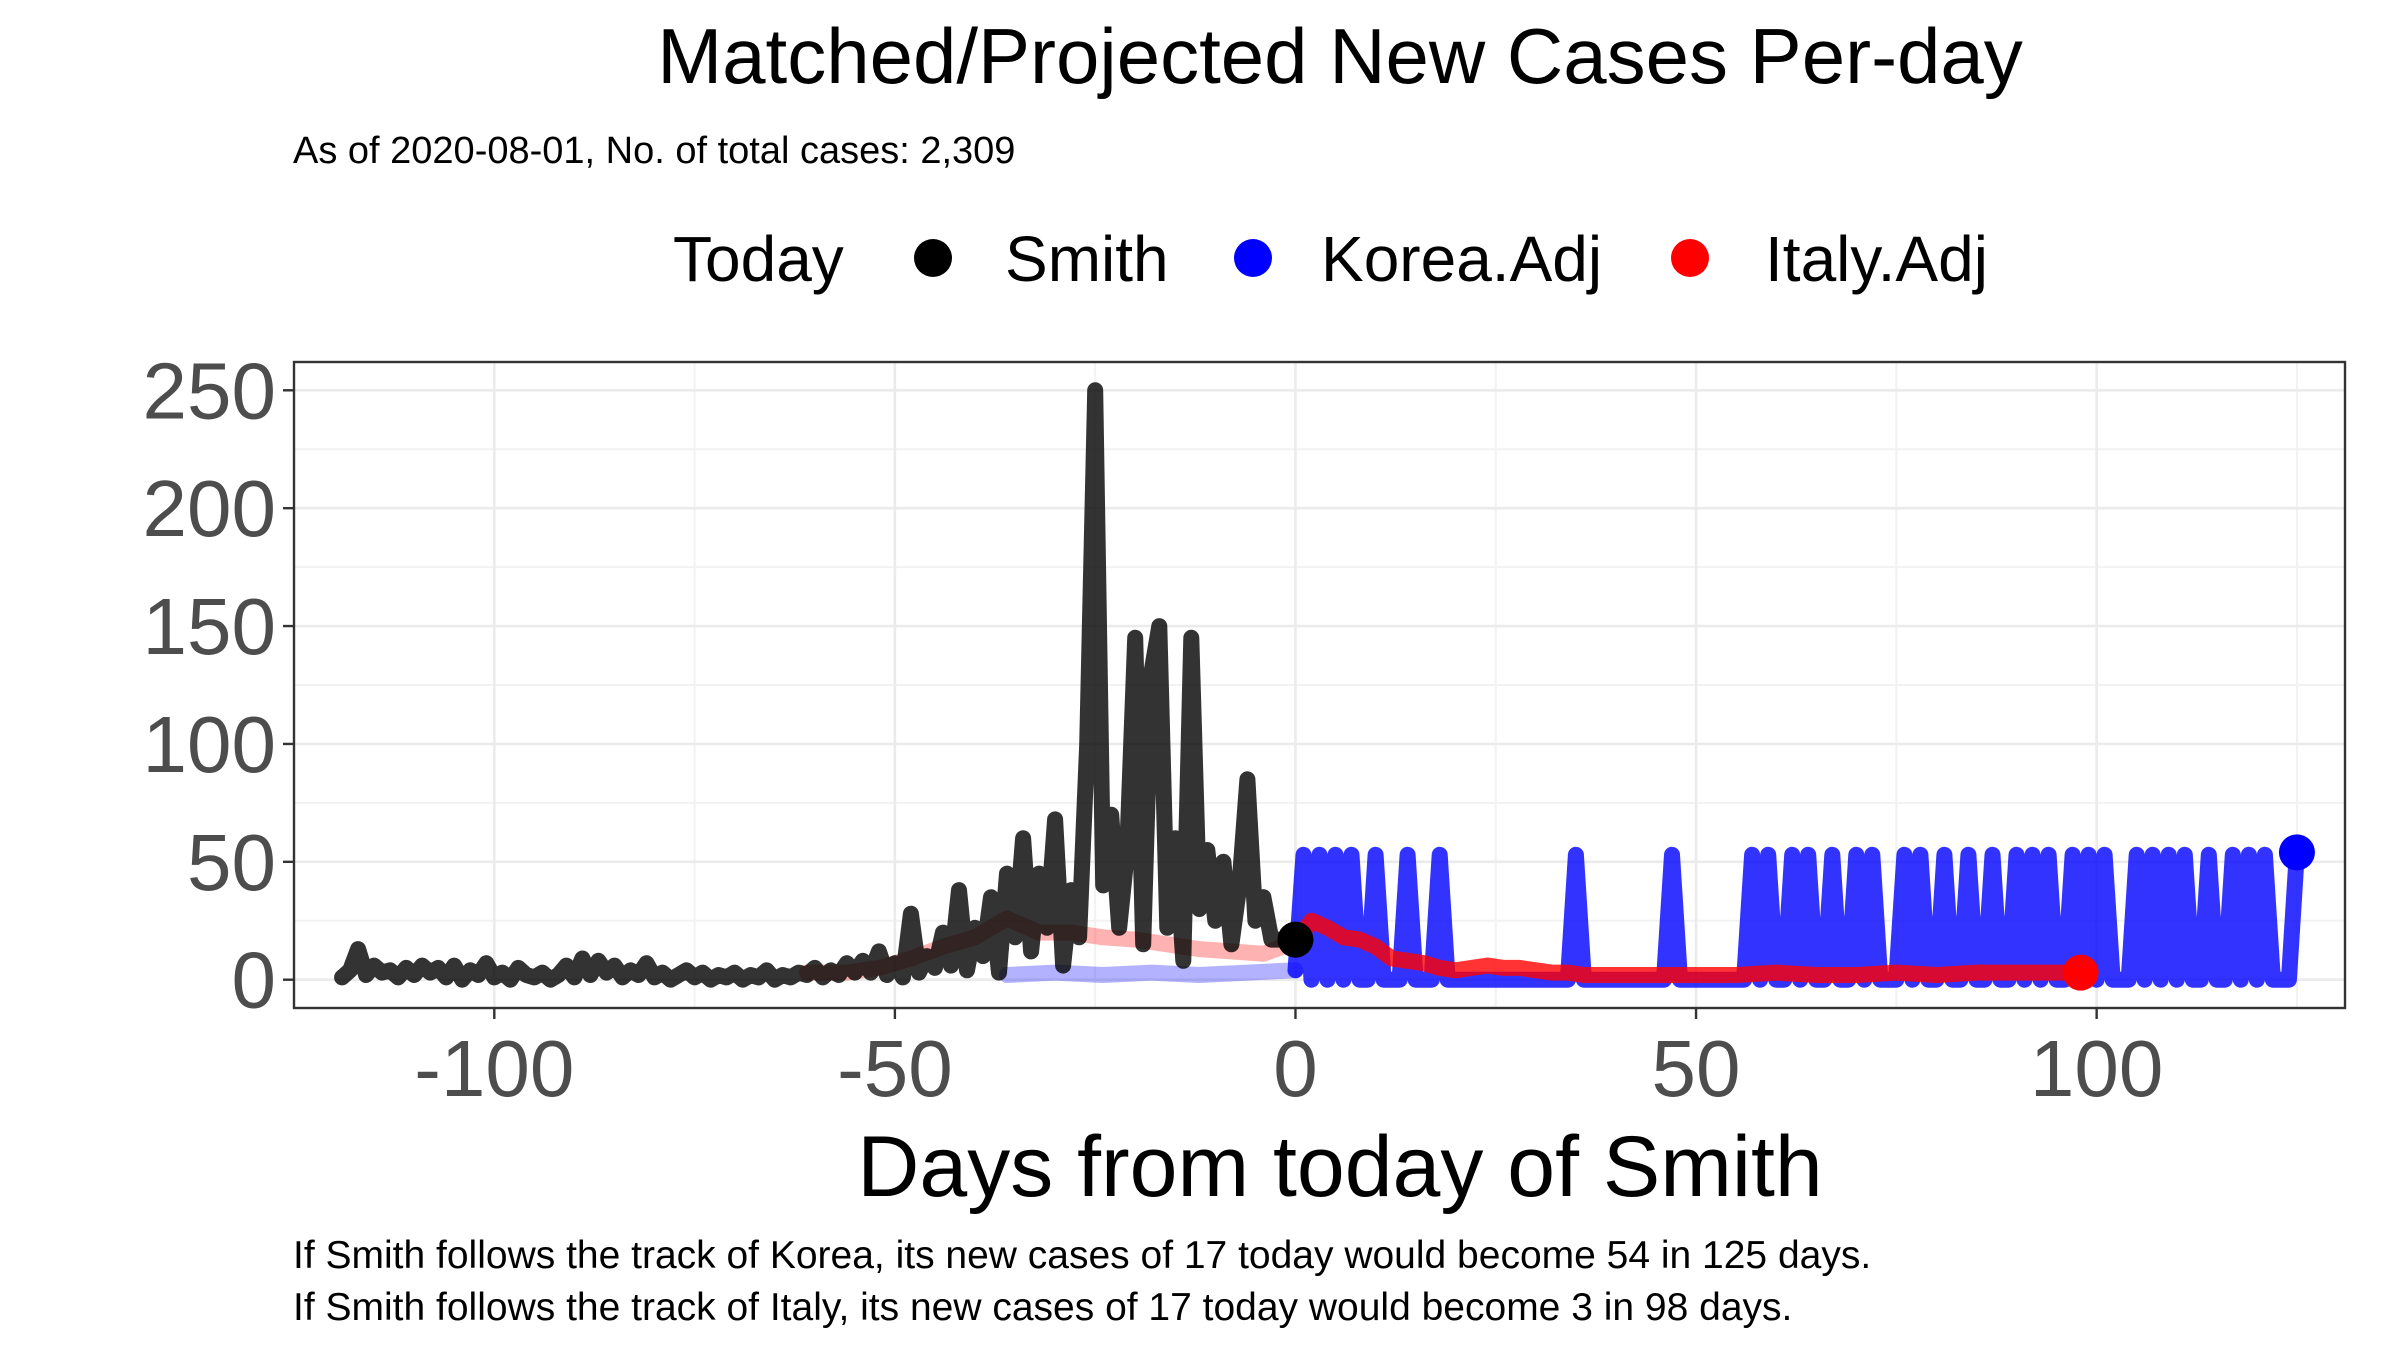 This screenshot has width=2400, height=1350. I want to click on x-tick-label: -50, so click(895, 1068).